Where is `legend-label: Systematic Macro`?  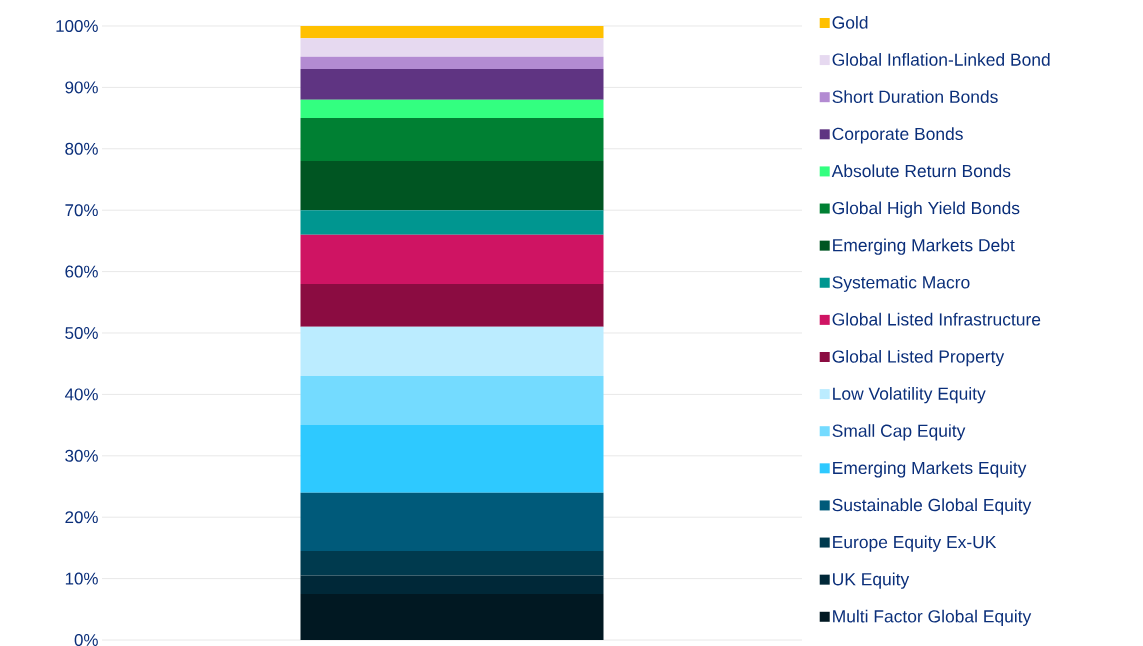 legend-label: Systematic Macro is located at coordinates (901, 283).